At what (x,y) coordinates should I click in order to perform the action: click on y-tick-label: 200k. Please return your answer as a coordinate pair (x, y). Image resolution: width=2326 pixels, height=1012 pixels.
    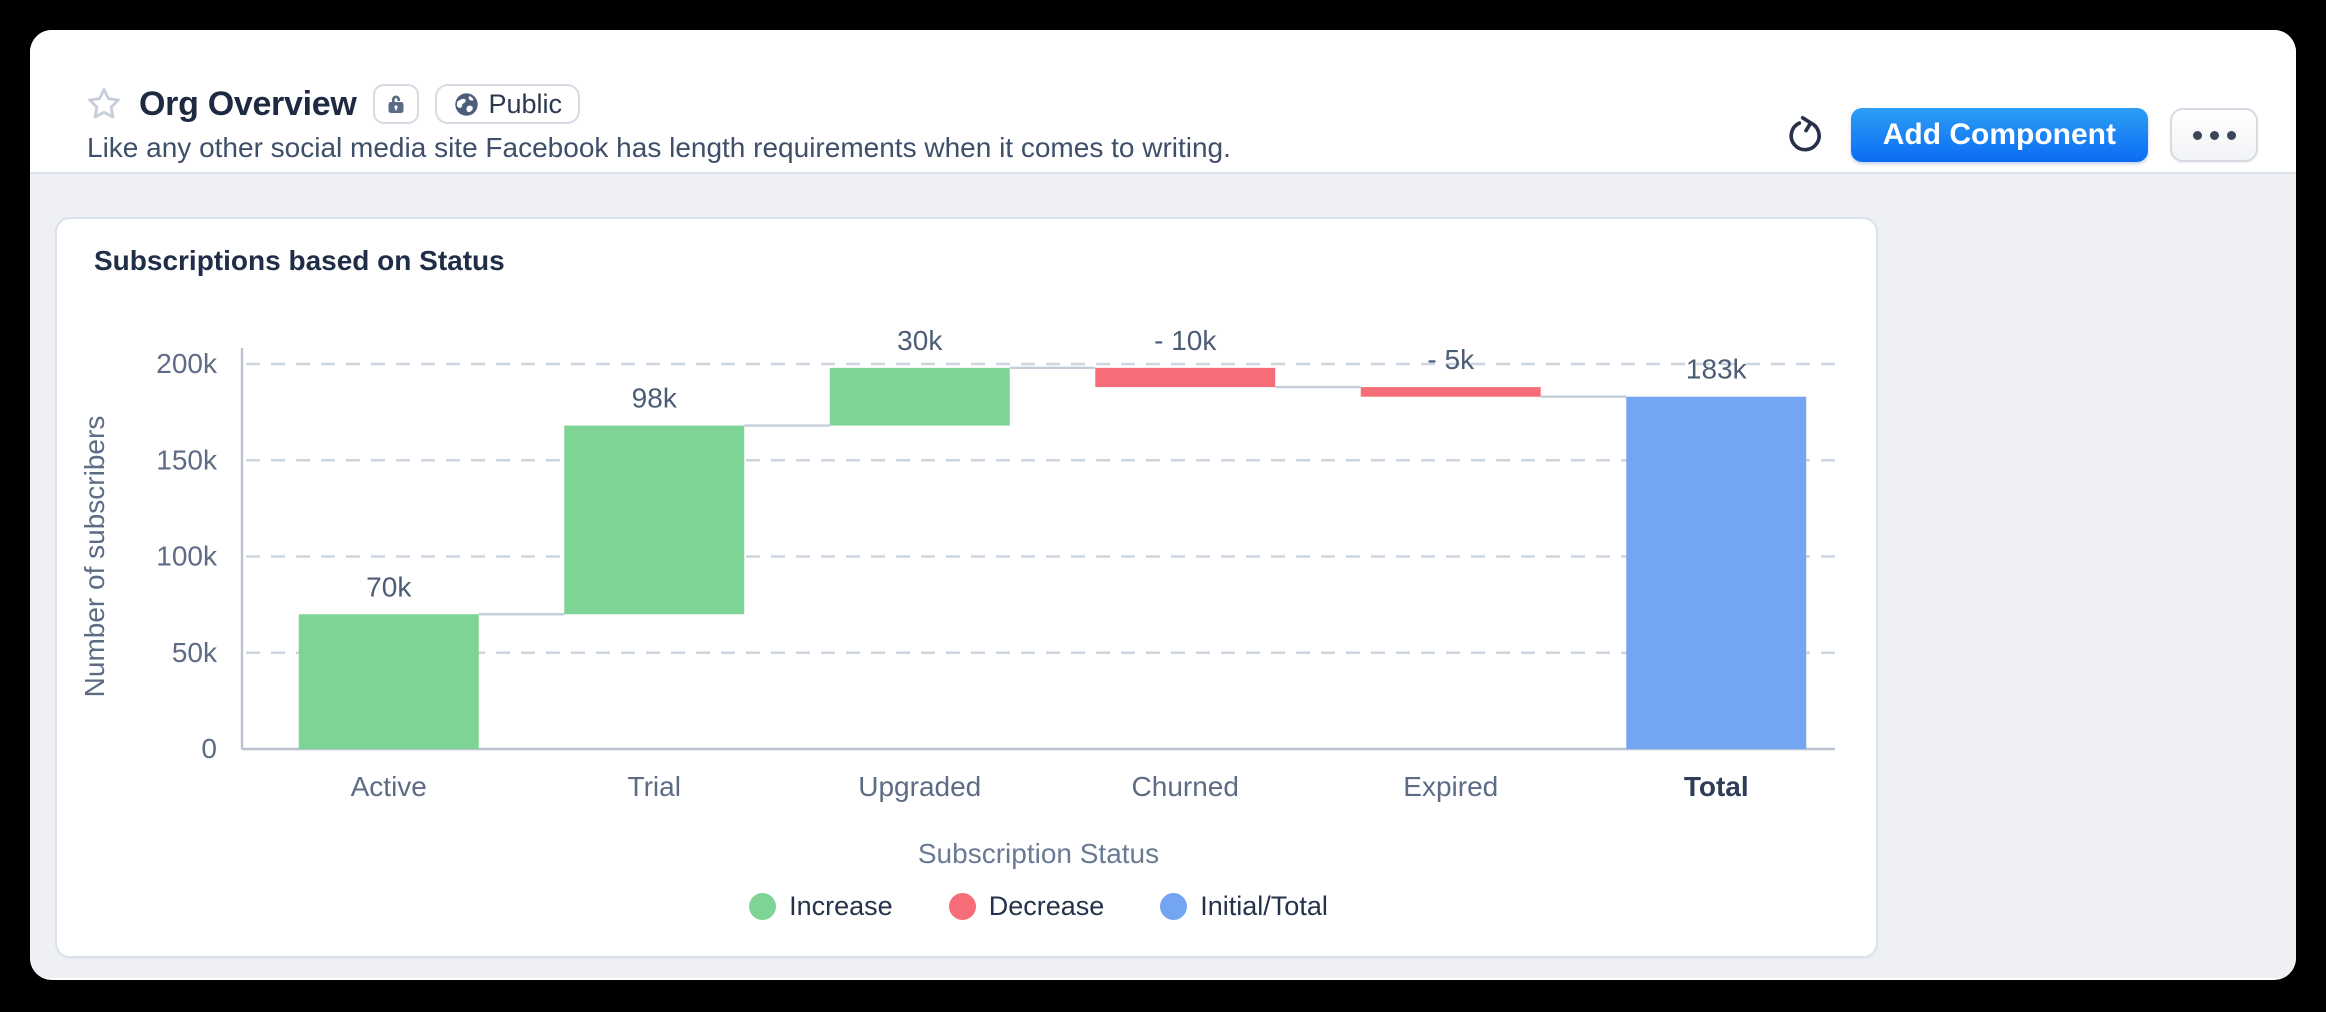
    Looking at the image, I should click on (187, 363).